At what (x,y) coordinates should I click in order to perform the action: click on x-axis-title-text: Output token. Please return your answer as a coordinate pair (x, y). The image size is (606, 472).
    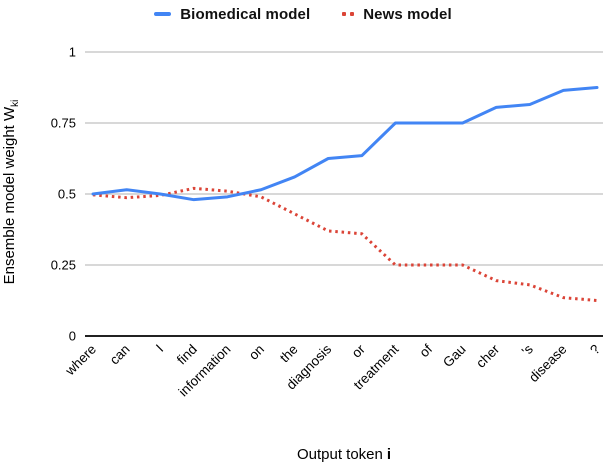
    Looking at the image, I should click on (339, 454).